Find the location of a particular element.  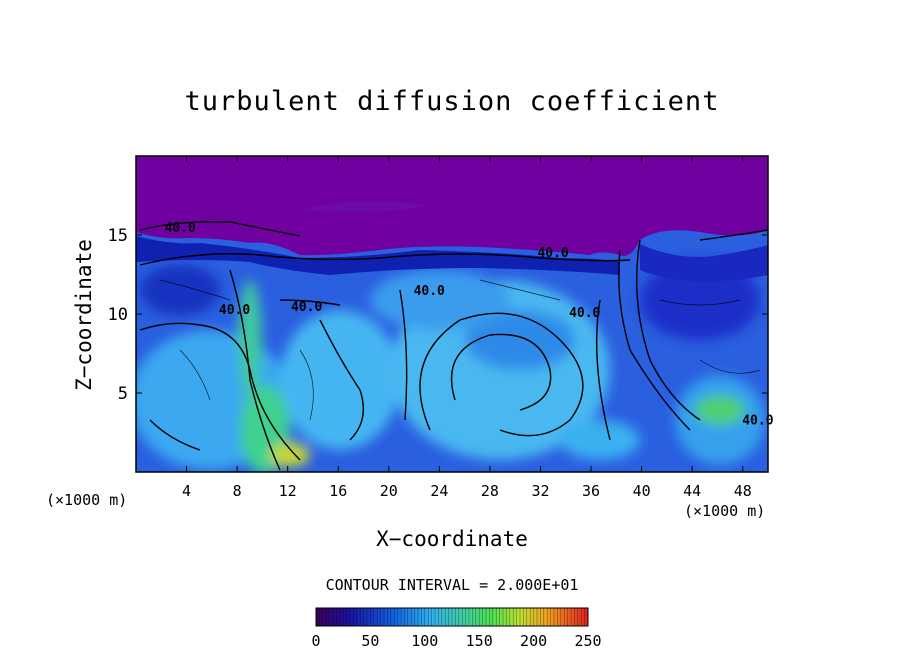

colorbar-tick-label: 0 is located at coordinates (315, 641).